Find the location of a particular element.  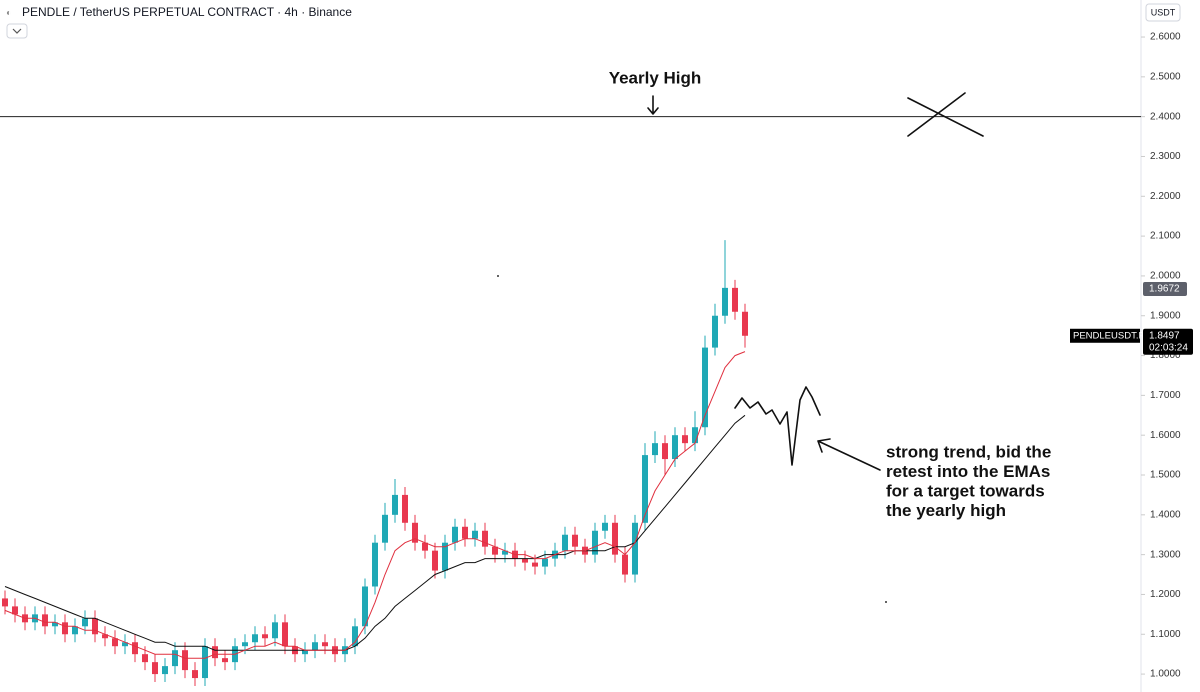

currency-label: USDT is located at coordinates (1163, 12).